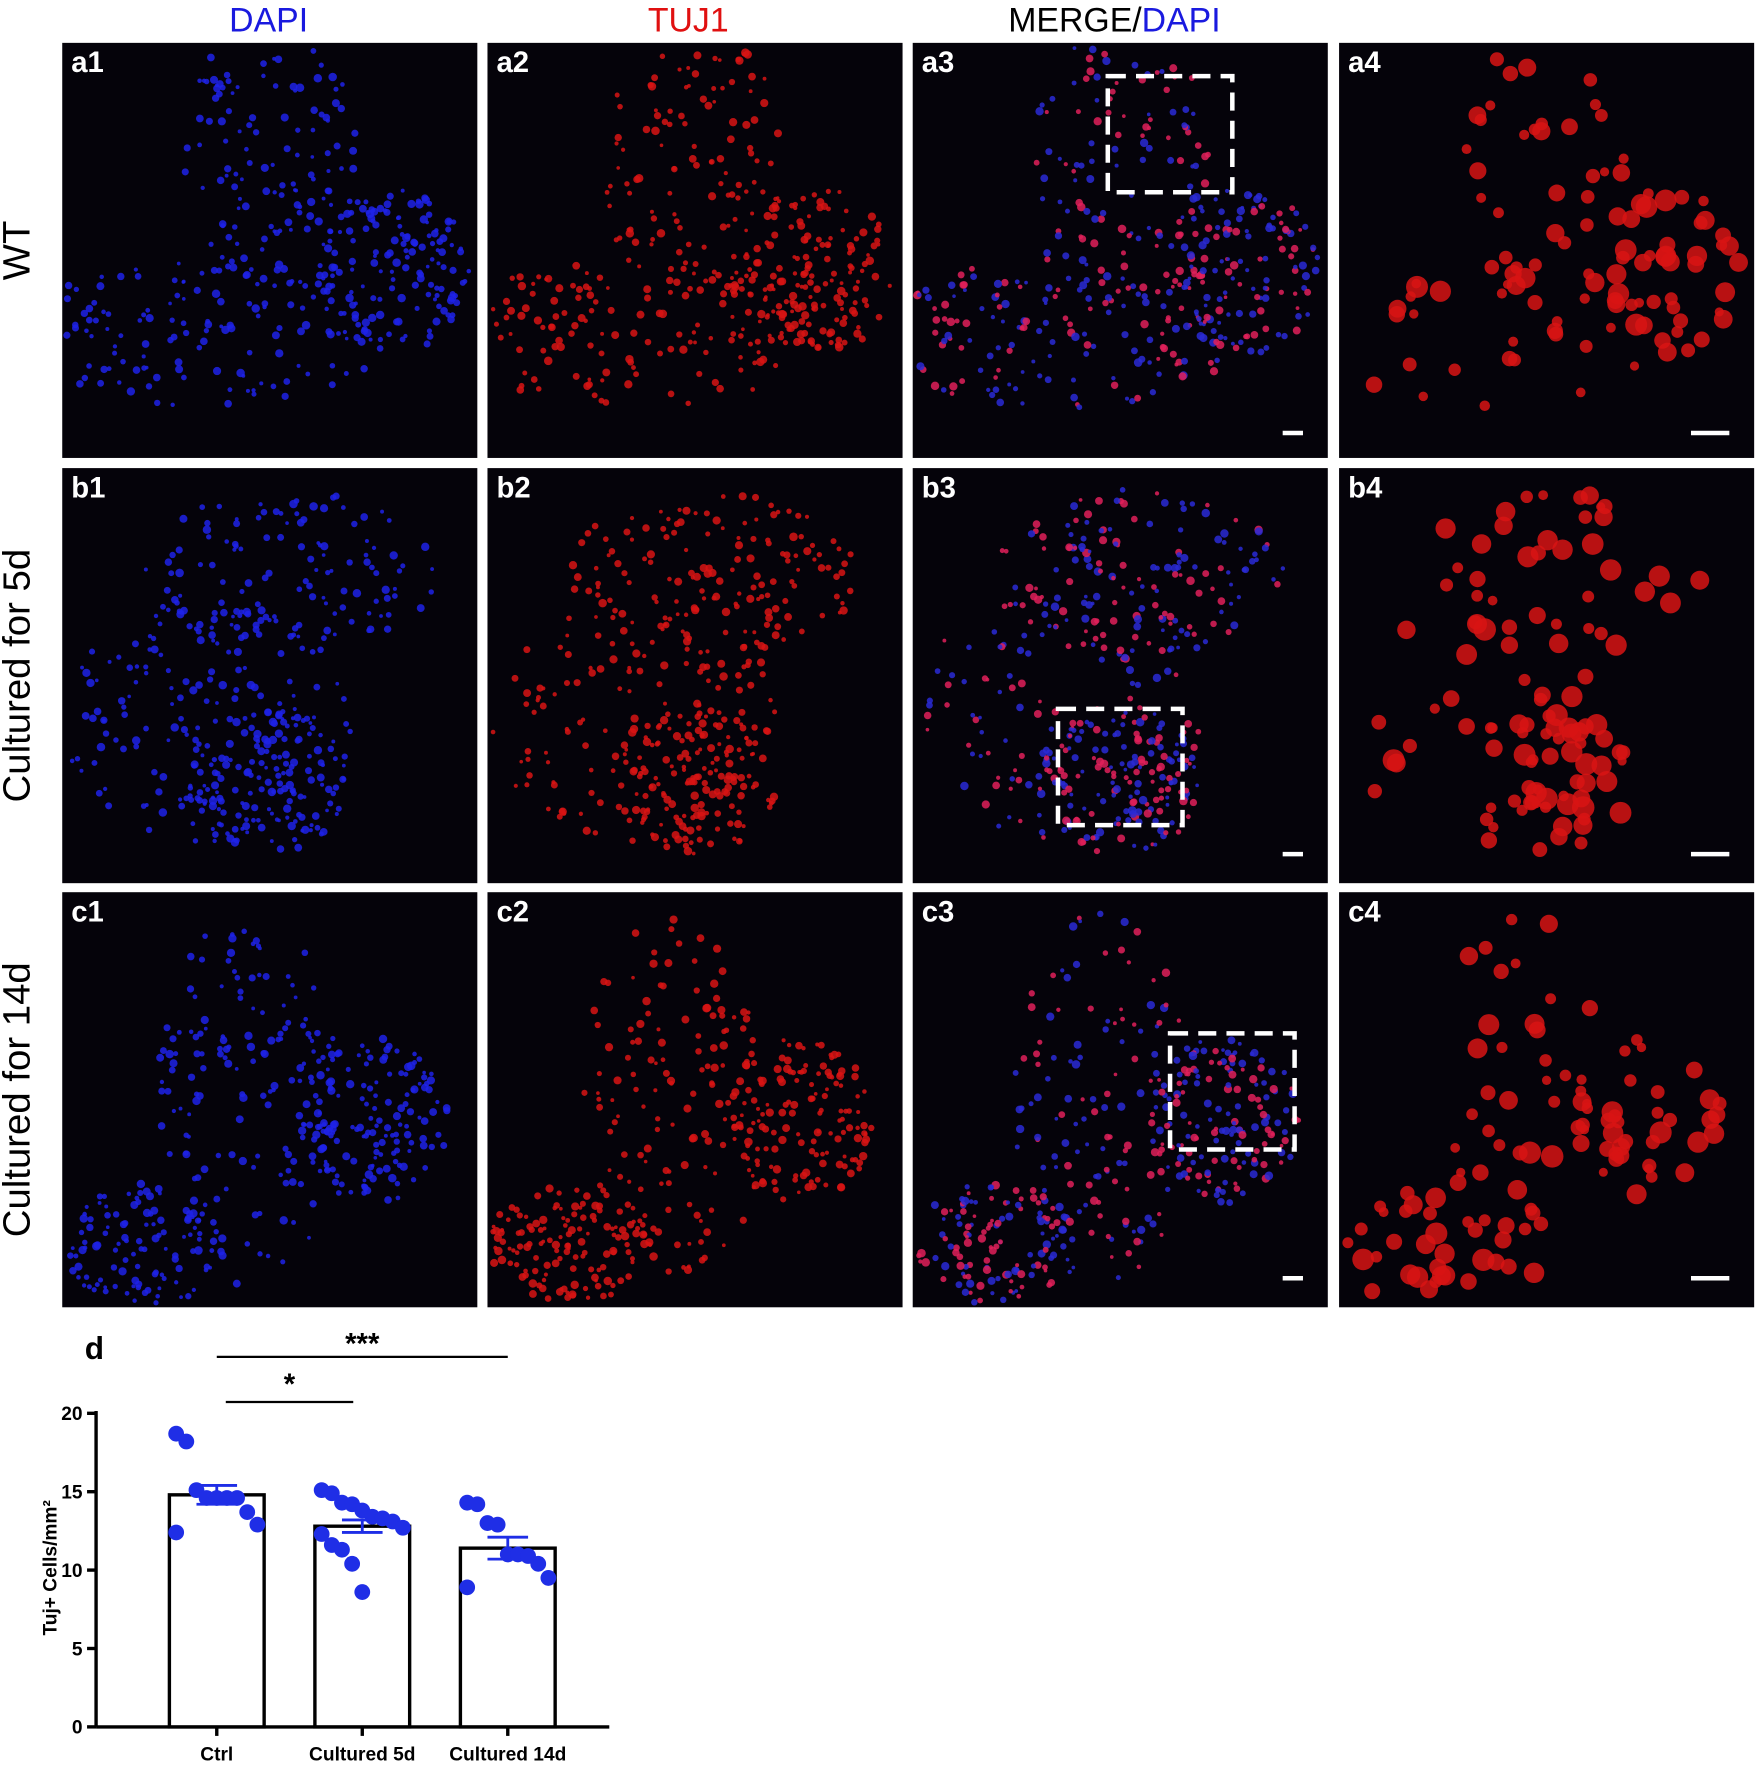 The image size is (1760, 1772). Describe the element at coordinates (1120, 676) in the screenshot. I see `micrograph` at that location.